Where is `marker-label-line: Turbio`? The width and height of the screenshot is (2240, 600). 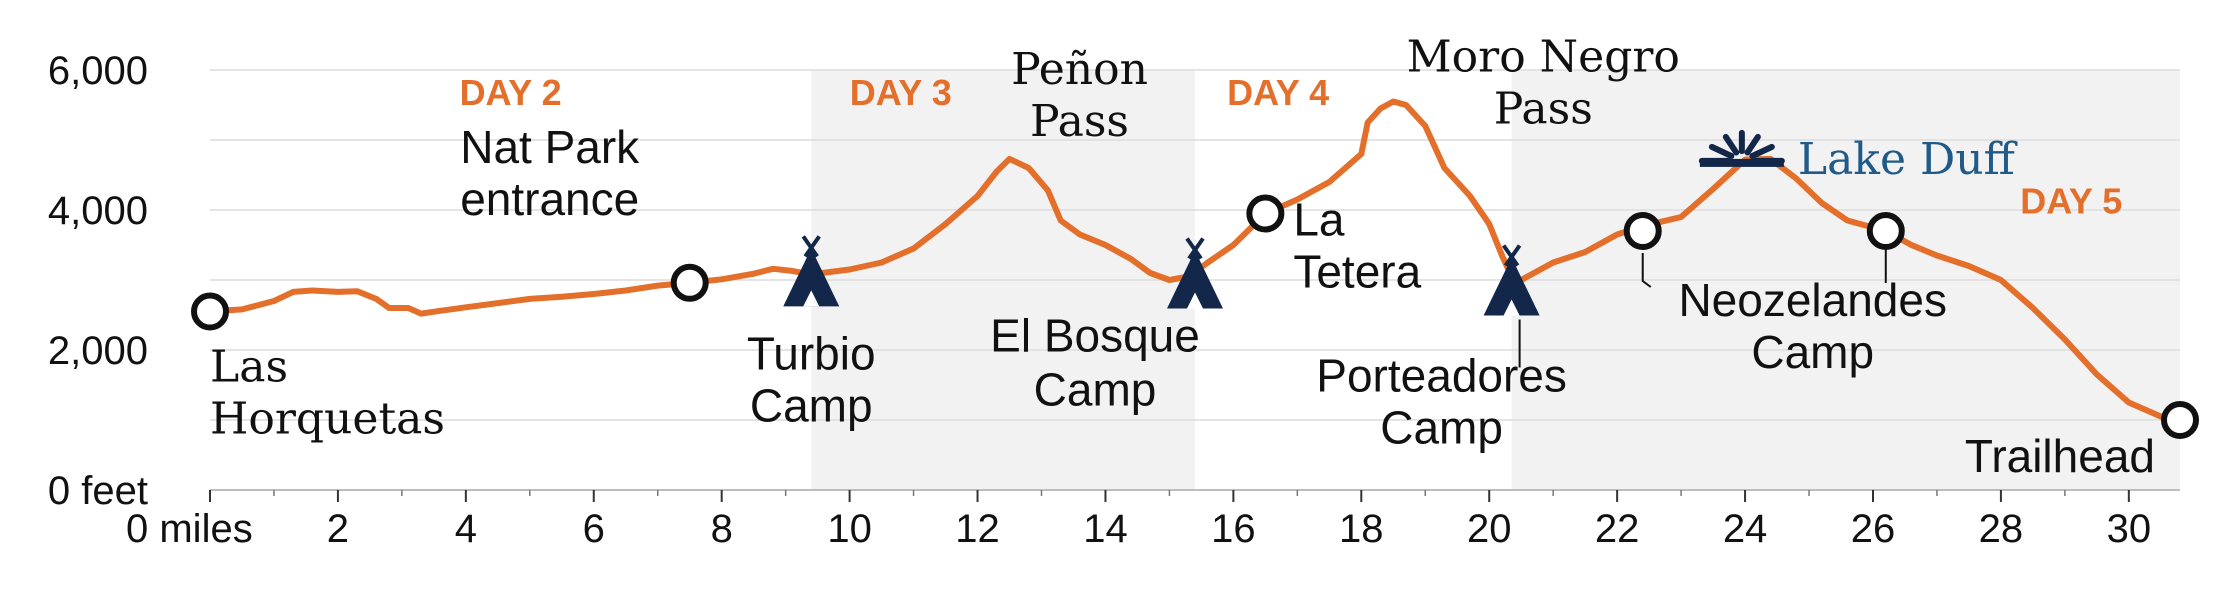
marker-label-line: Turbio is located at coordinates (811, 353).